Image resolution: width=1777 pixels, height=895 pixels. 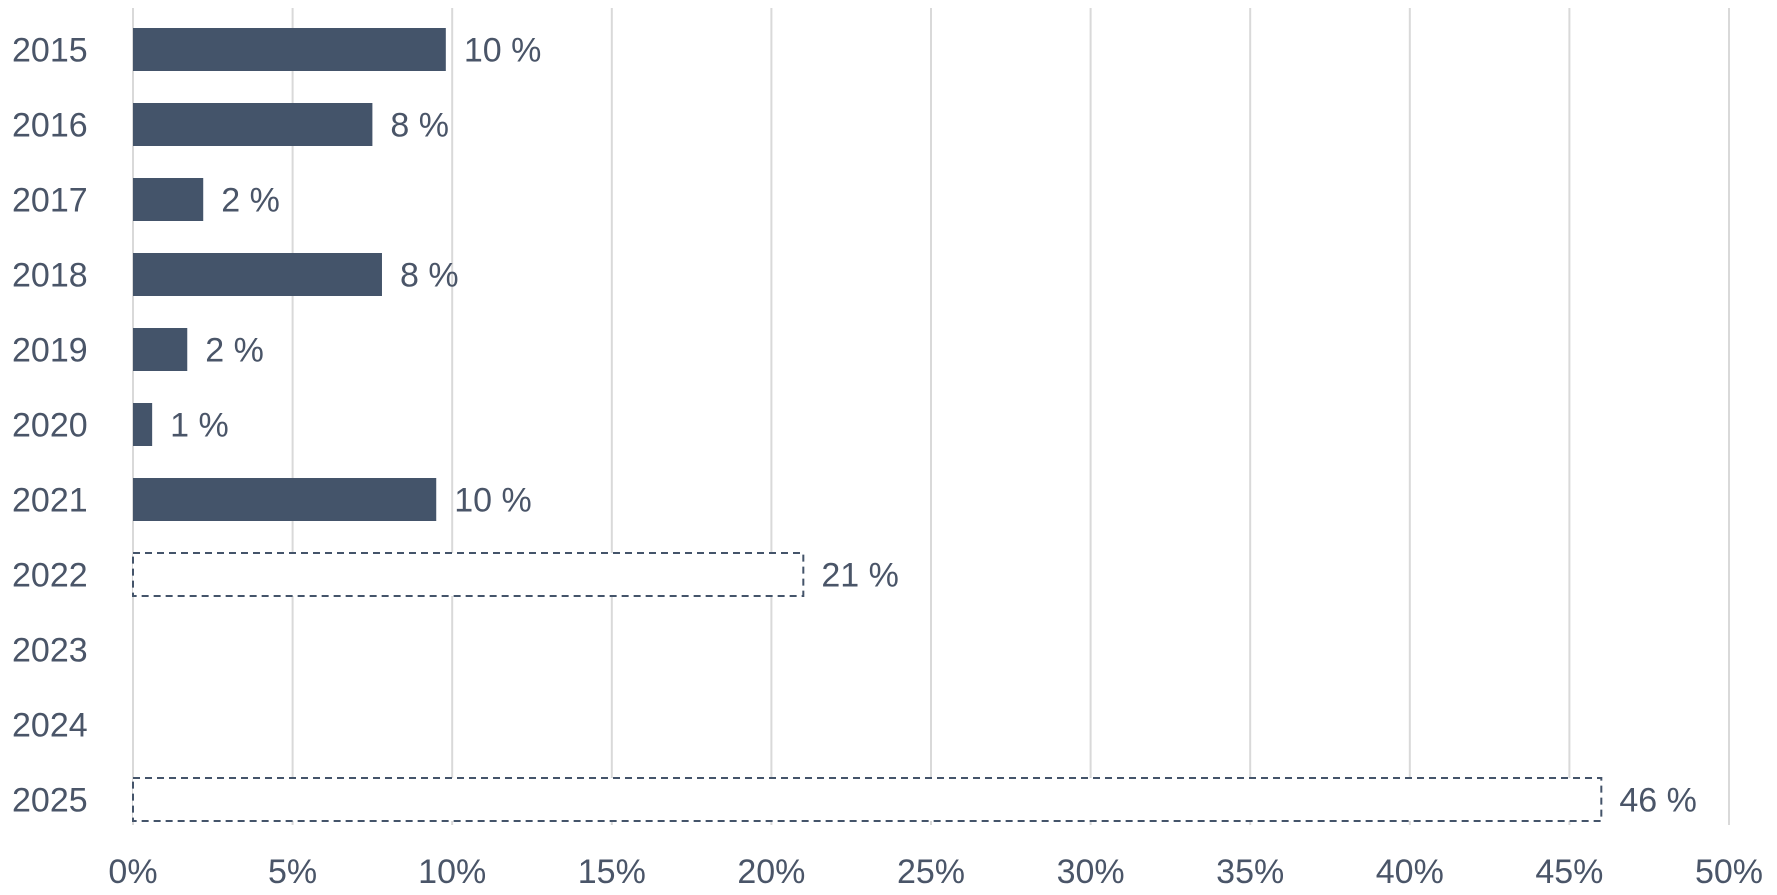 What do you see at coordinates (292, 872) in the screenshot?
I see `x-tick-label: 5%` at bounding box center [292, 872].